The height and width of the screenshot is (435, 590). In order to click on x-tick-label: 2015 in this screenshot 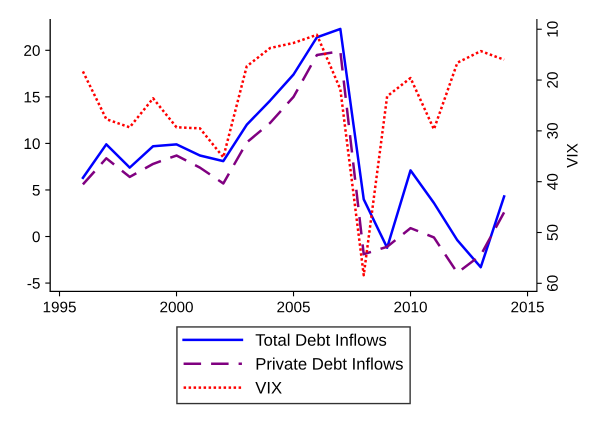, I will do `click(527, 307)`.